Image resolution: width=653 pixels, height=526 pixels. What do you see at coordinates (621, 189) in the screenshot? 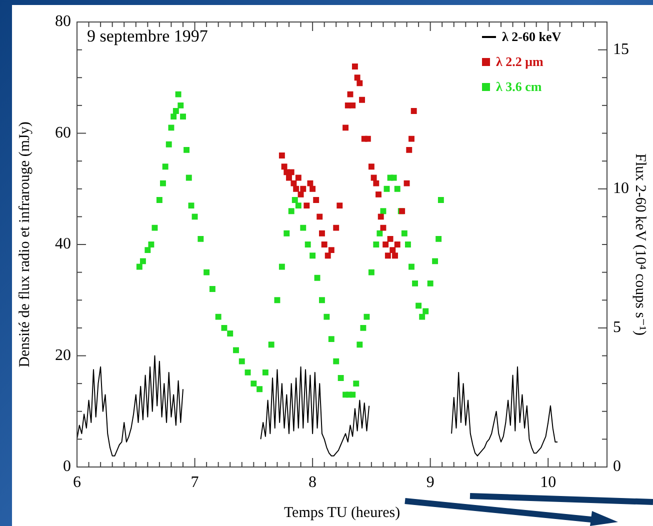
I see `y2-tick-label: 10` at bounding box center [621, 189].